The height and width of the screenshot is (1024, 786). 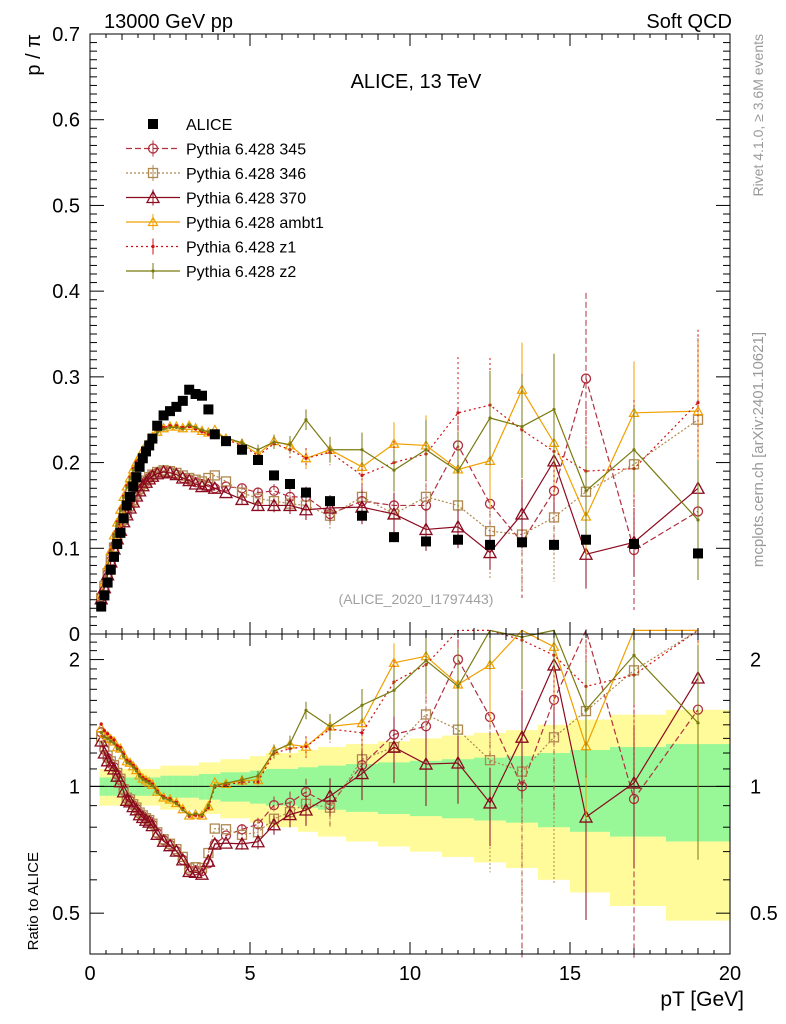 What do you see at coordinates (168, 22) in the screenshot?
I see `header-left: 13000 GeV pp` at bounding box center [168, 22].